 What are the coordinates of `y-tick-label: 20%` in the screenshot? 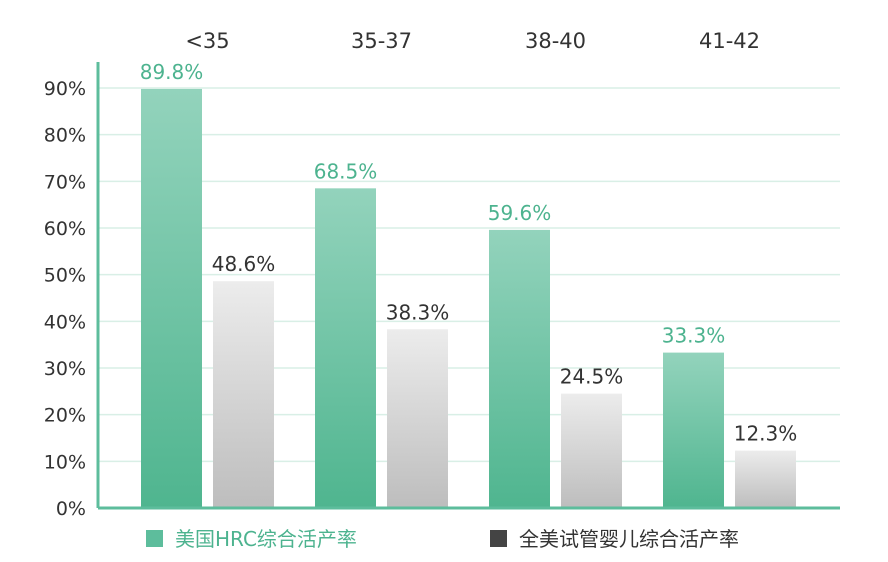 It's located at (65, 416).